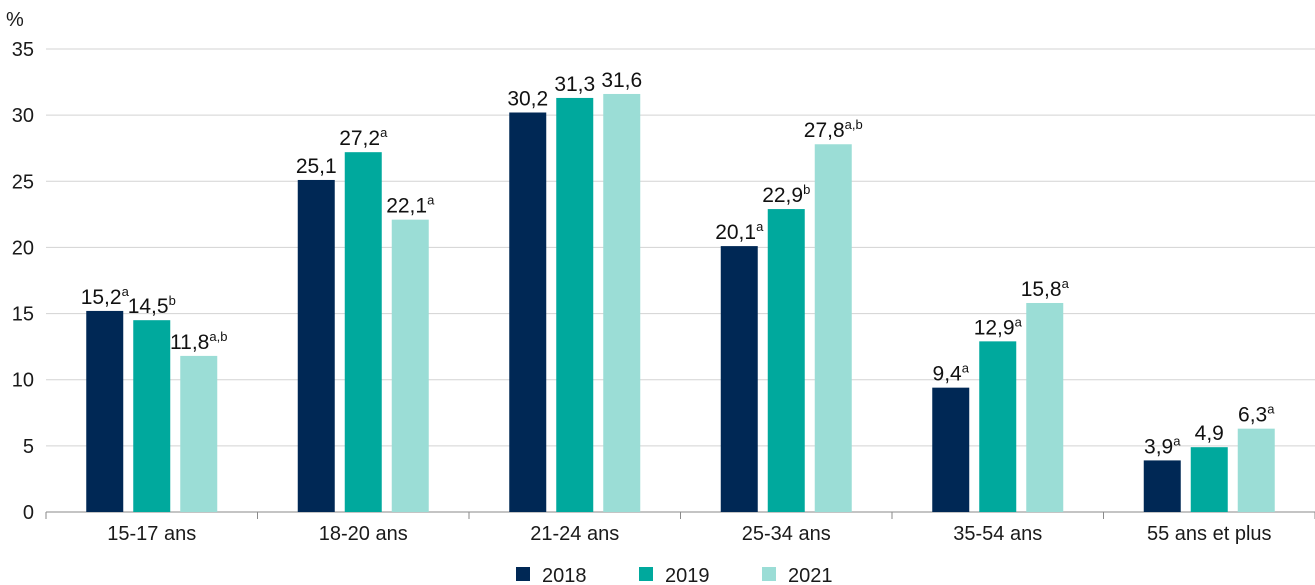 The width and height of the screenshot is (1315, 585). I want to click on data-label: 22,1a, so click(410, 205).